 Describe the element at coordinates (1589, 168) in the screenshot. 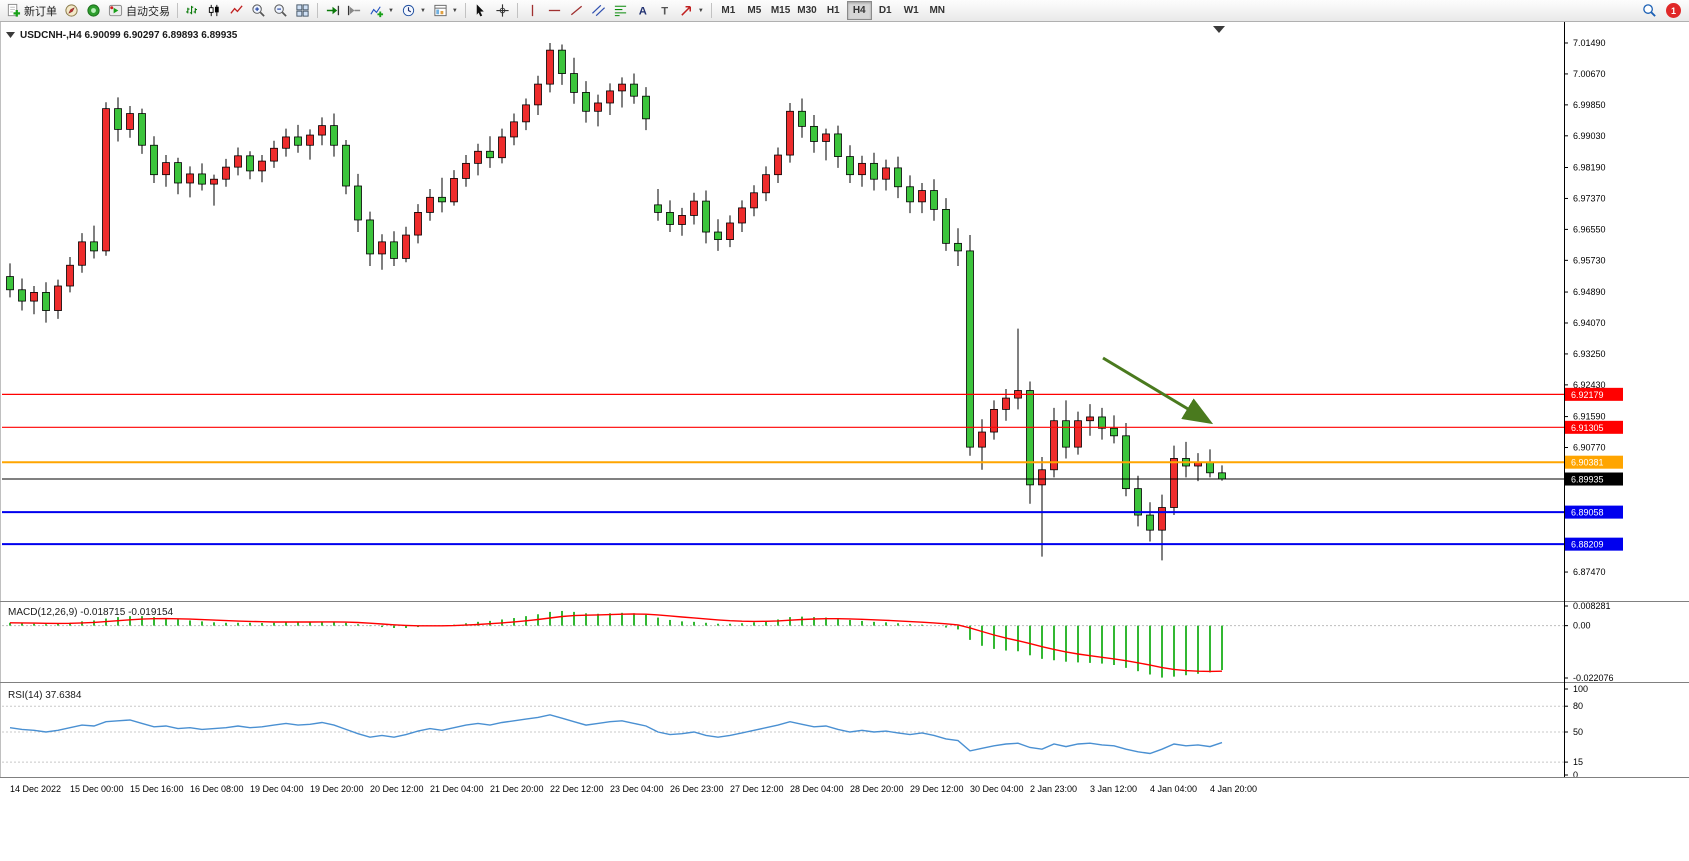

I see `svg-text: 6.98190` at that location.